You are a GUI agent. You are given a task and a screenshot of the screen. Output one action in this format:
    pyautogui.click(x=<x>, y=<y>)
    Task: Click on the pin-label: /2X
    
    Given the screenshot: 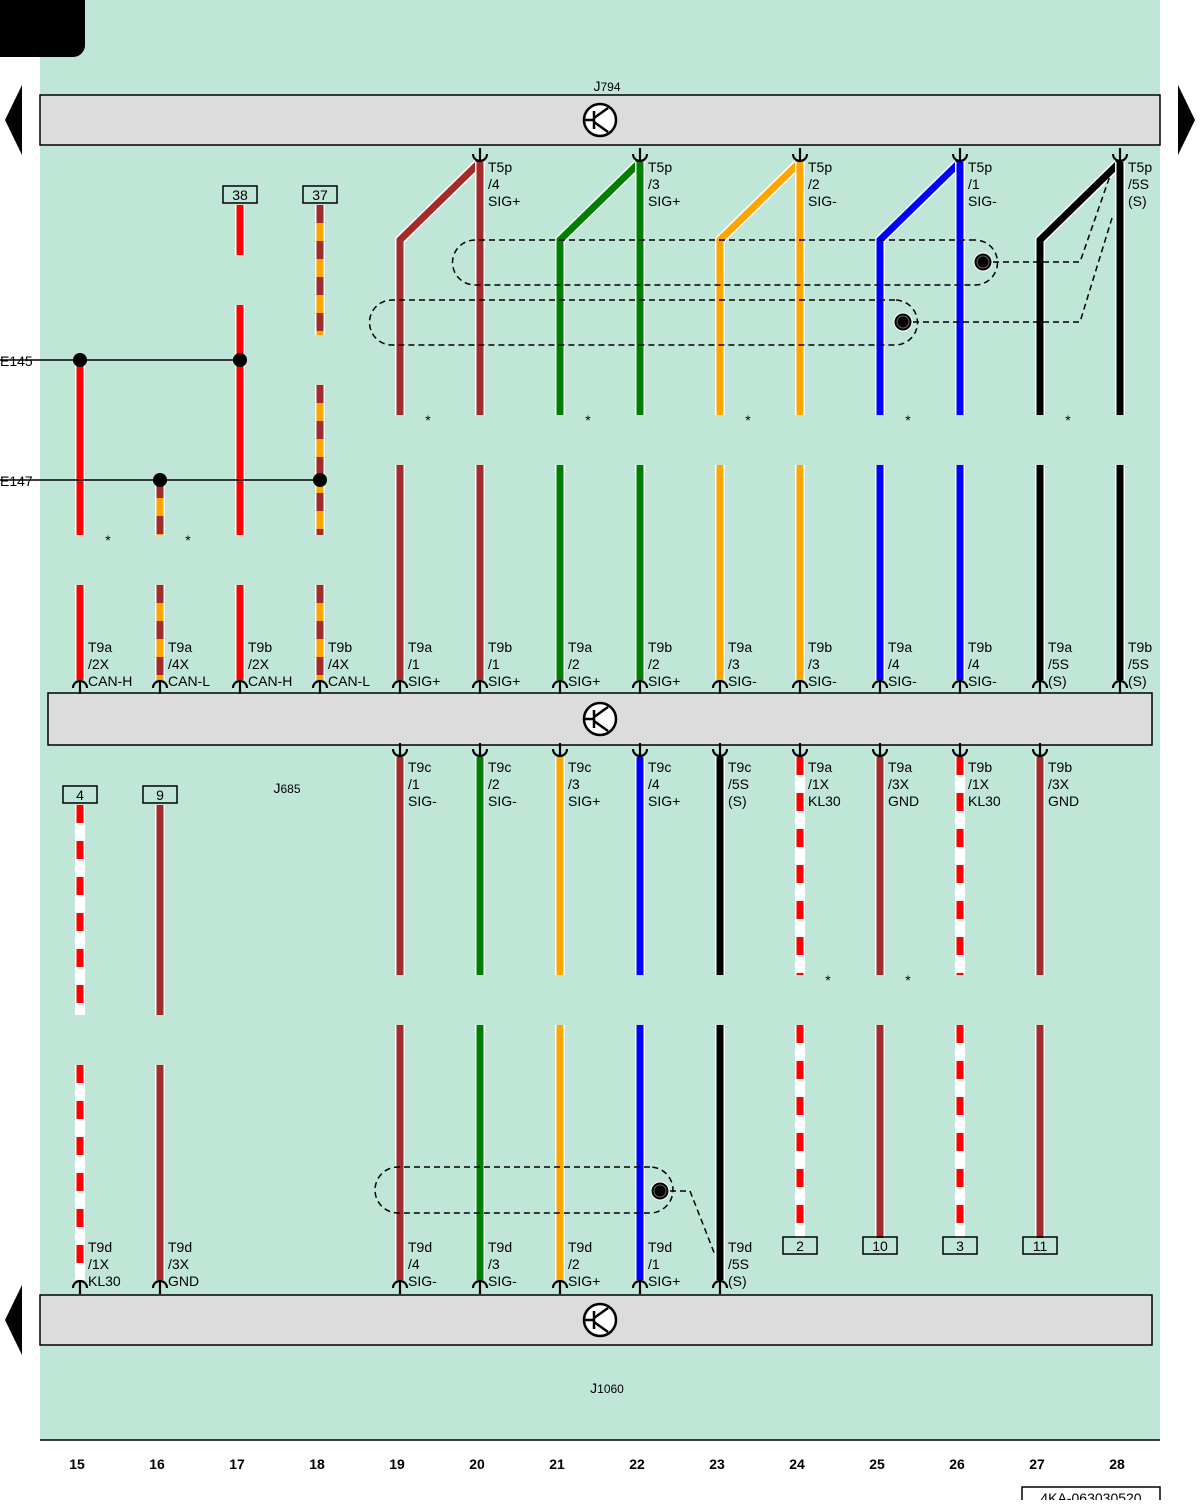 What is the action you would take?
    pyautogui.click(x=99, y=664)
    